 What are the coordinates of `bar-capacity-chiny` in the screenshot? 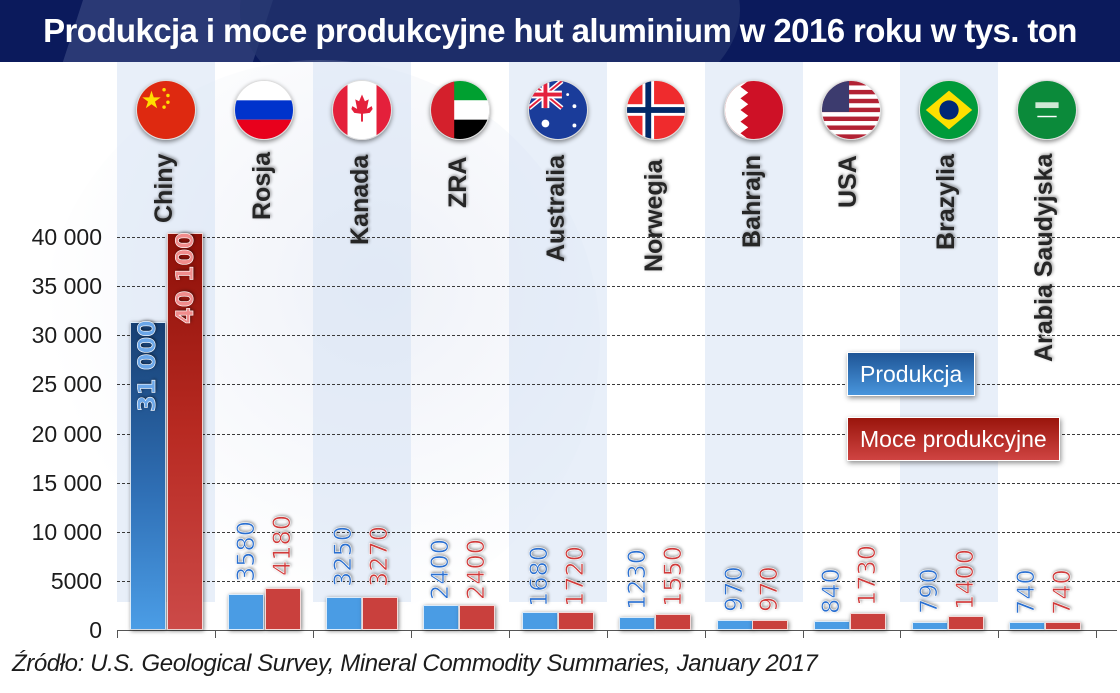 It's located at (185, 431).